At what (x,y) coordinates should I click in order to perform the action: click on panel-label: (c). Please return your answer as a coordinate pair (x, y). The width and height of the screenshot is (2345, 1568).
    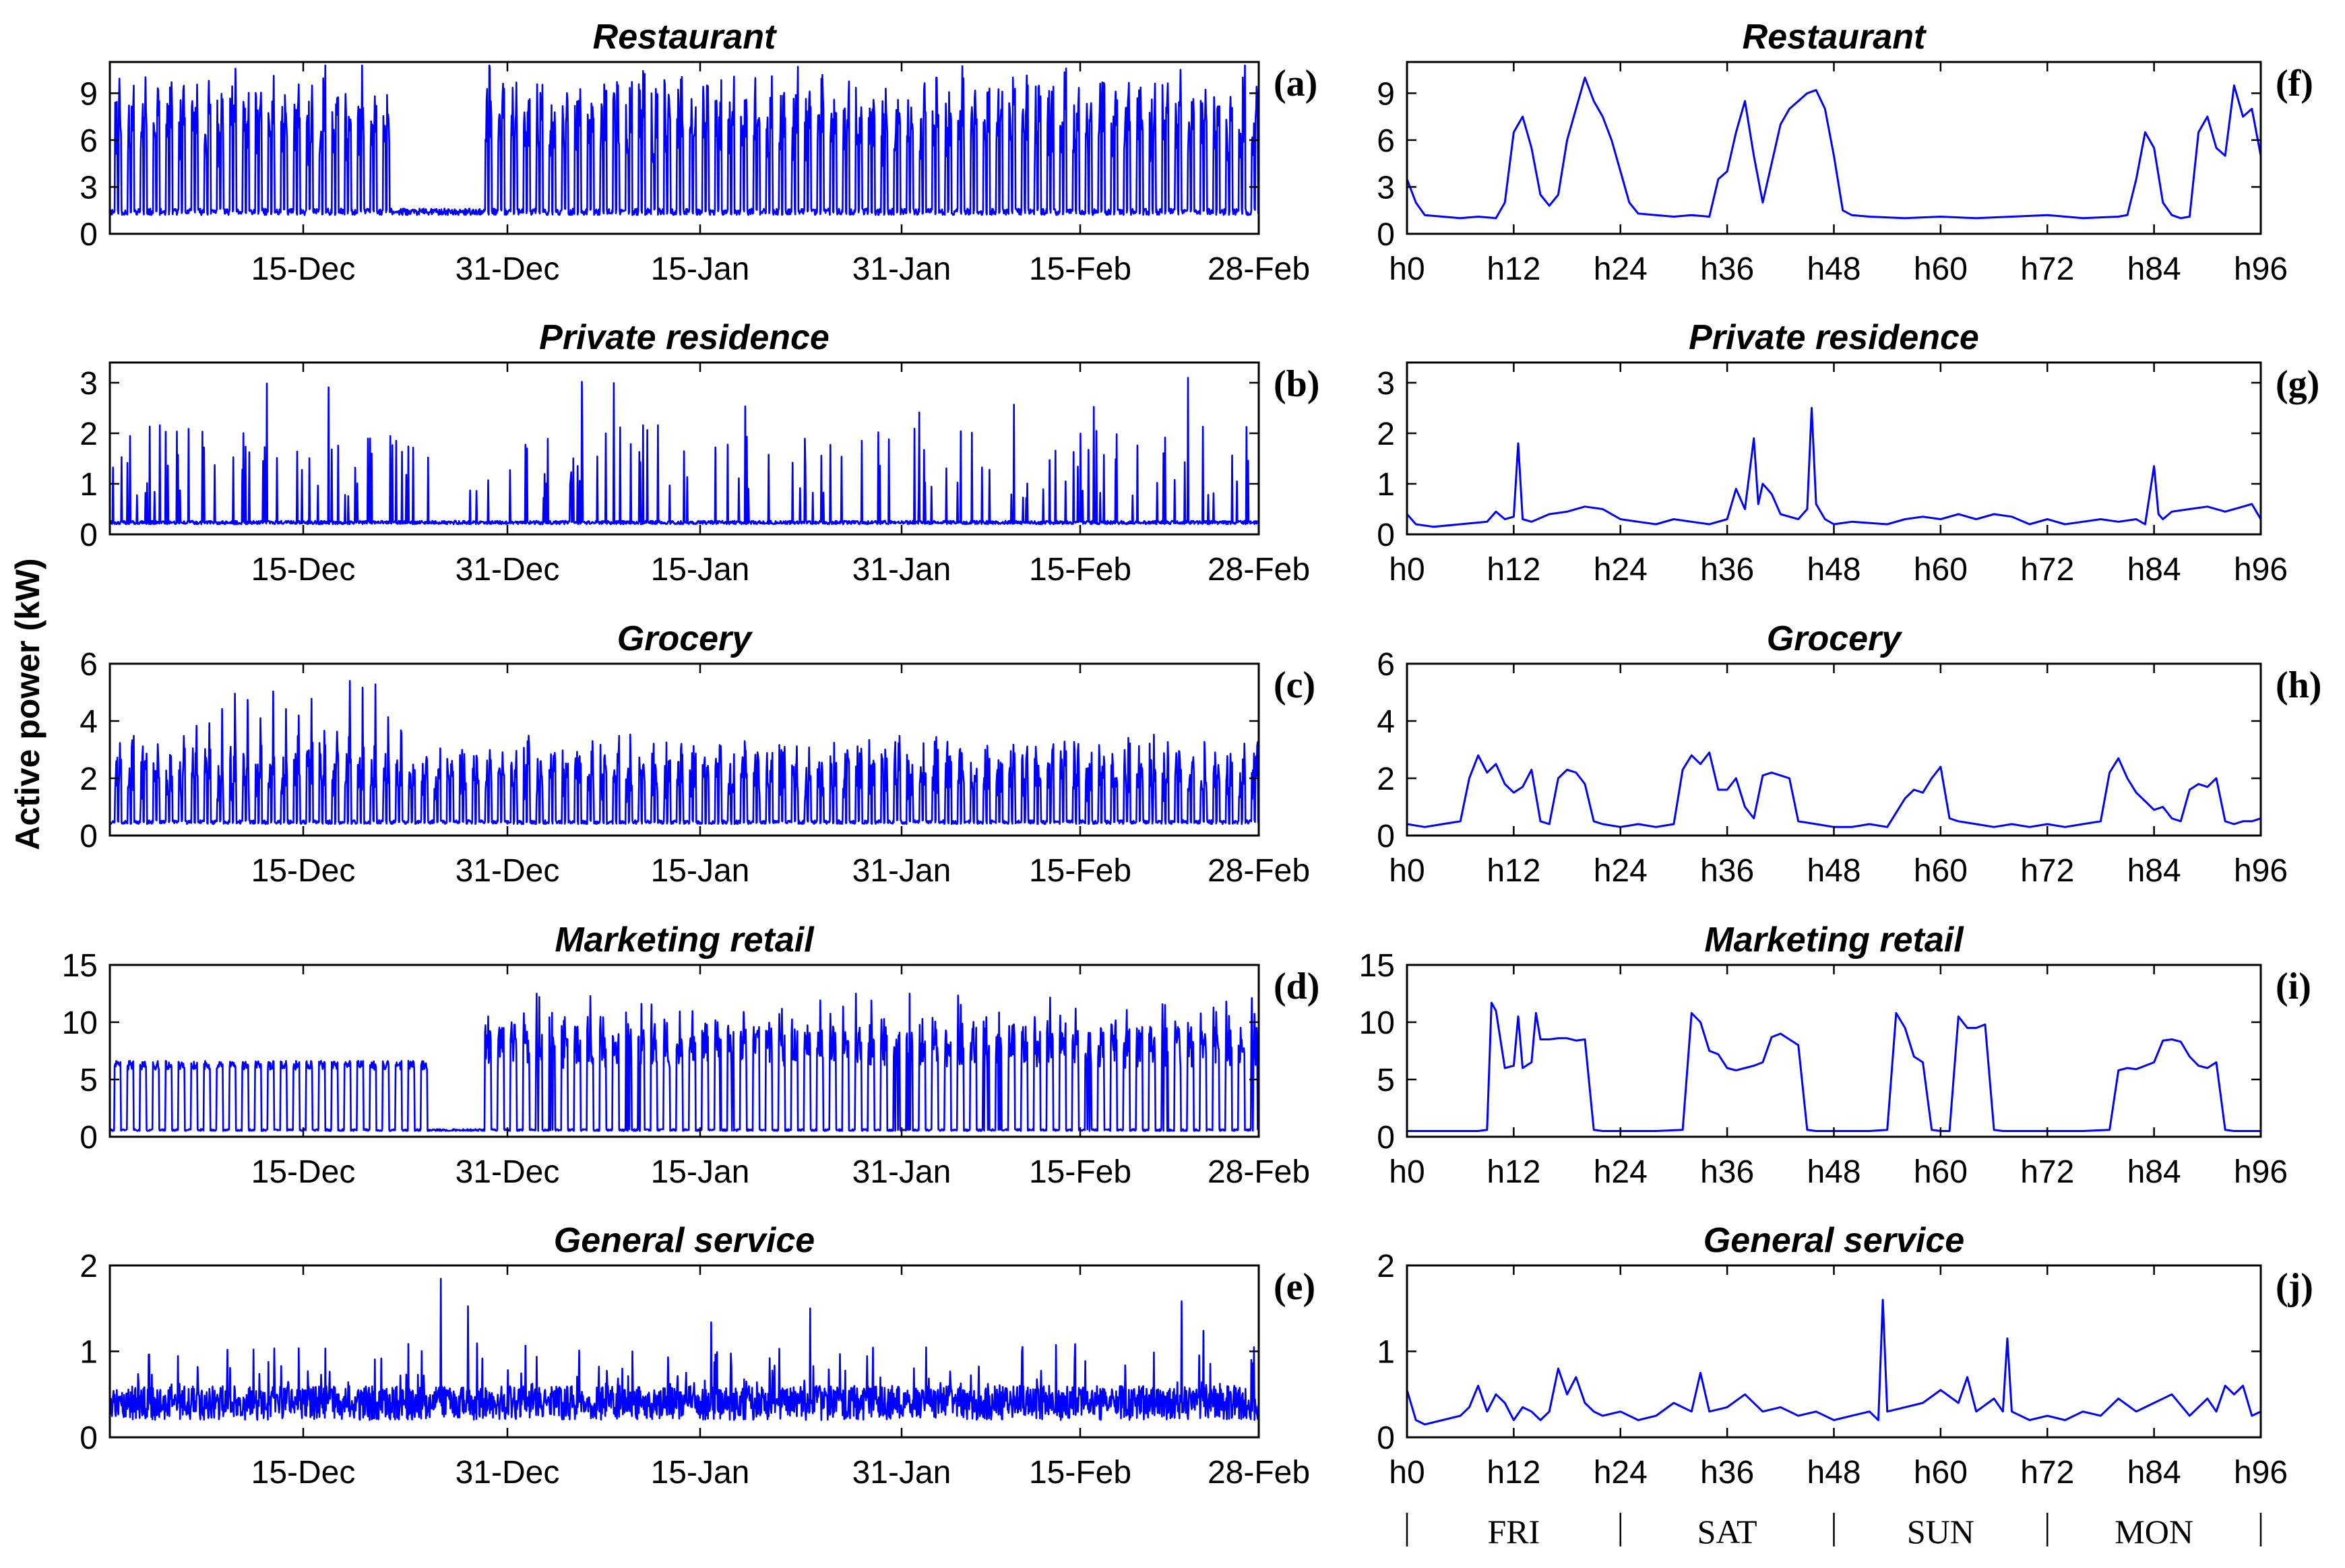
    Looking at the image, I should click on (1294, 685).